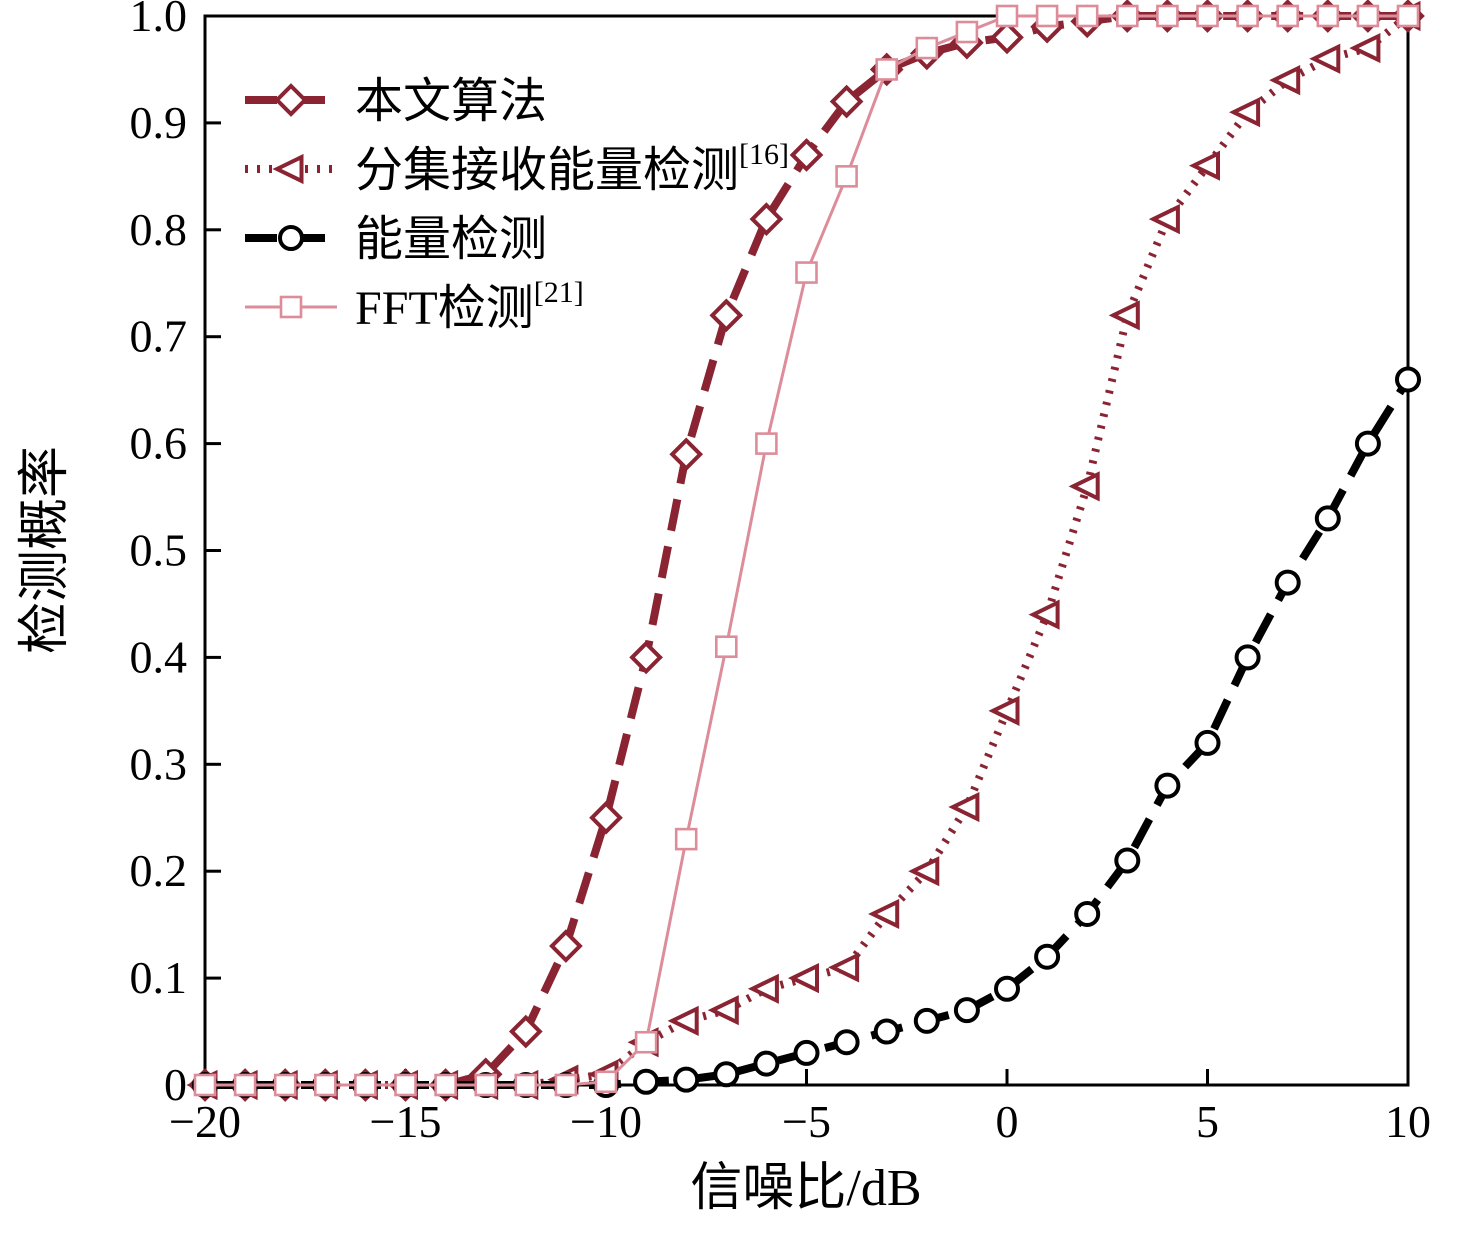 Image resolution: width=1476 pixels, height=1236 pixels. Describe the element at coordinates (159, 122) in the screenshot. I see `y-tick-label: 0.9` at that location.